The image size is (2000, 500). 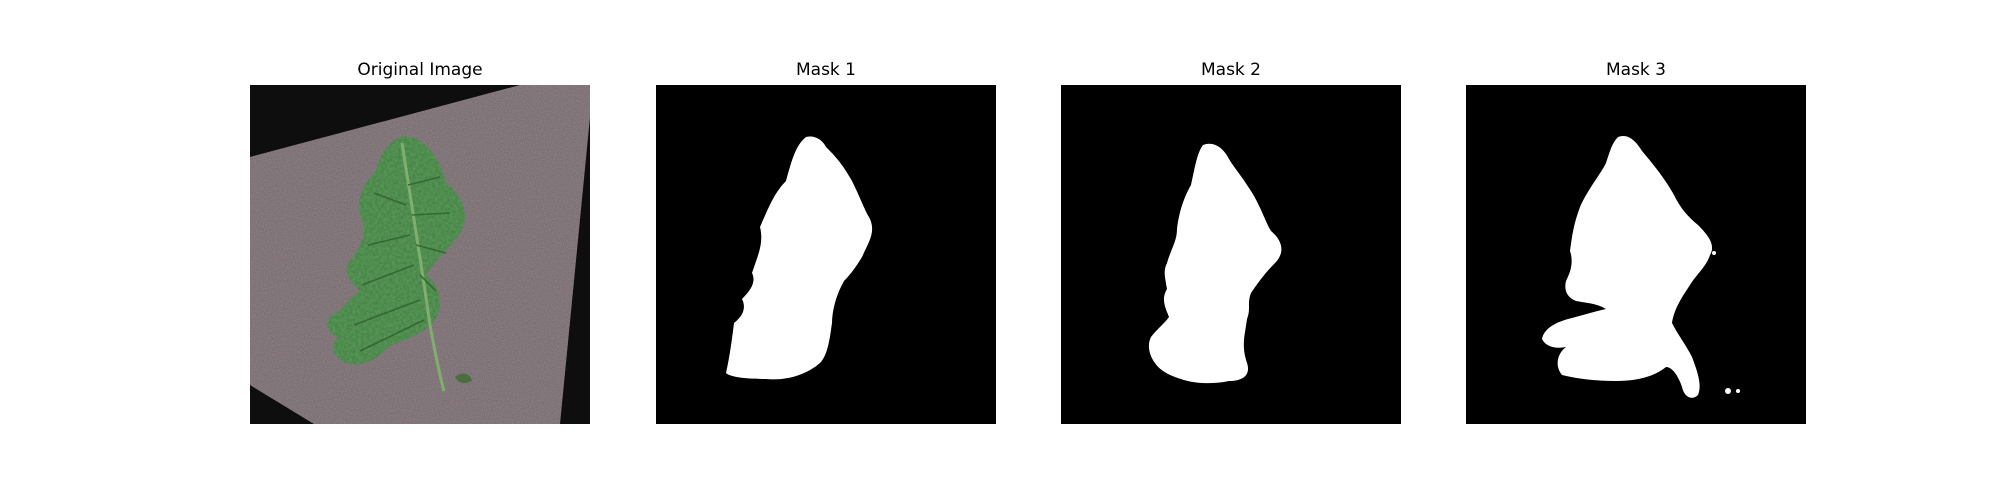 I want to click on panel-title: Mask 2, so click(x=1230, y=70).